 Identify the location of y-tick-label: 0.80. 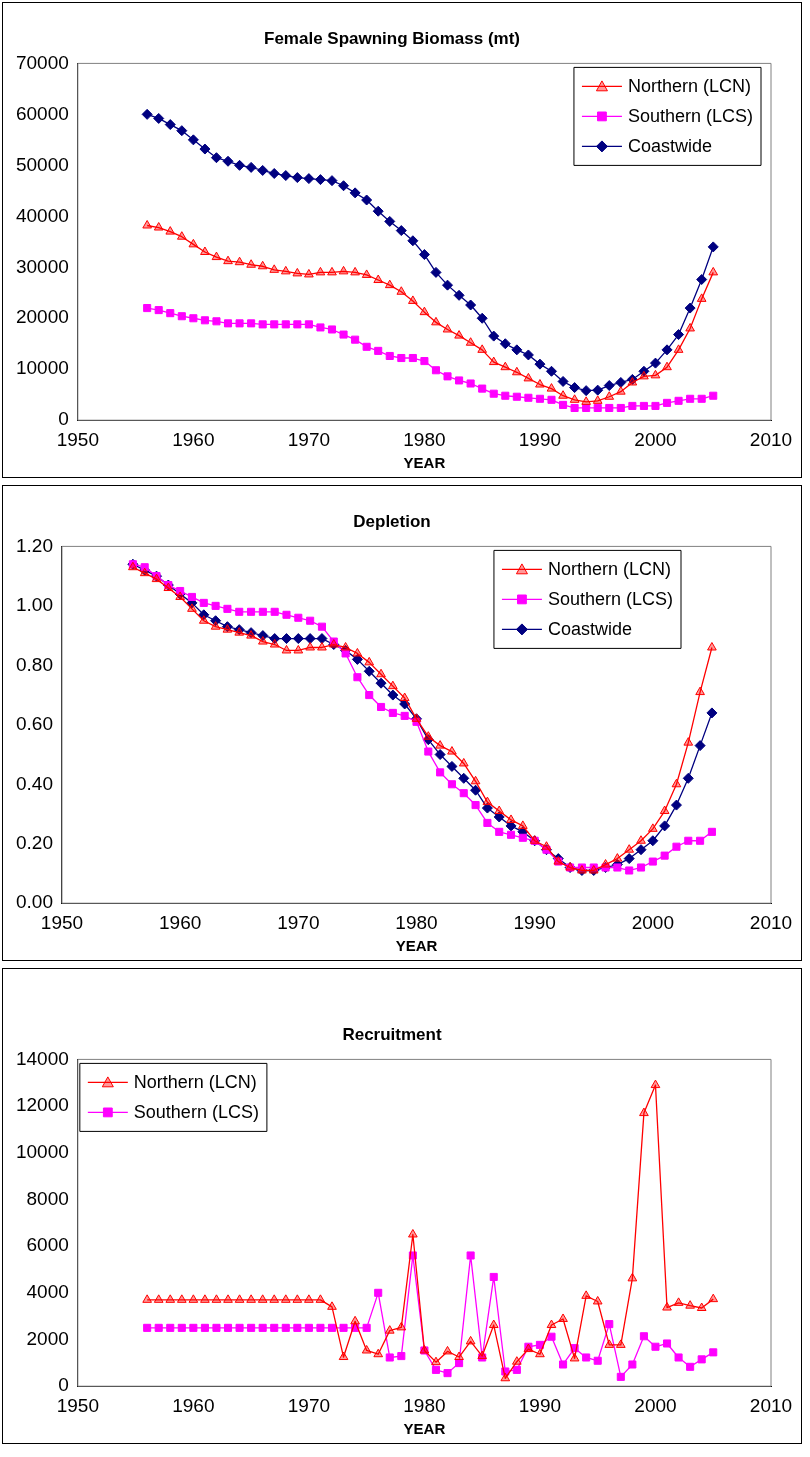
(34, 664).